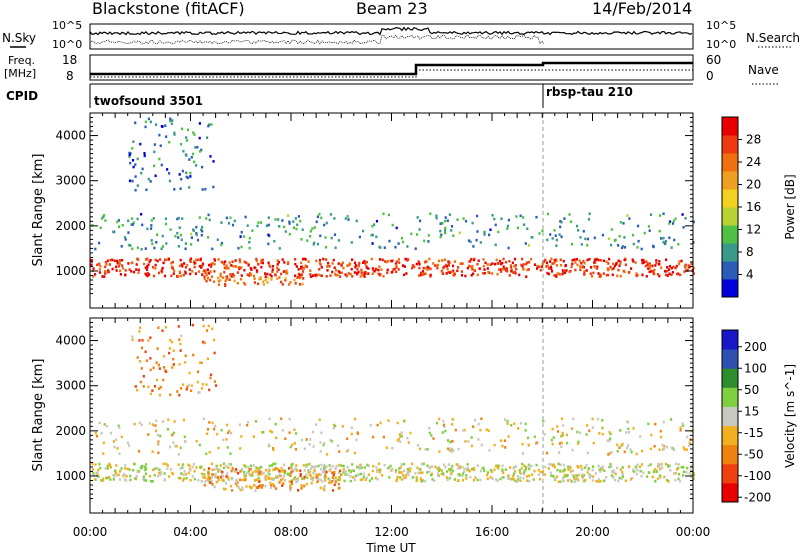 The image size is (800, 554). Describe the element at coordinates (730, 126) in the screenshot. I see `power-colorbar-swatch` at that location.